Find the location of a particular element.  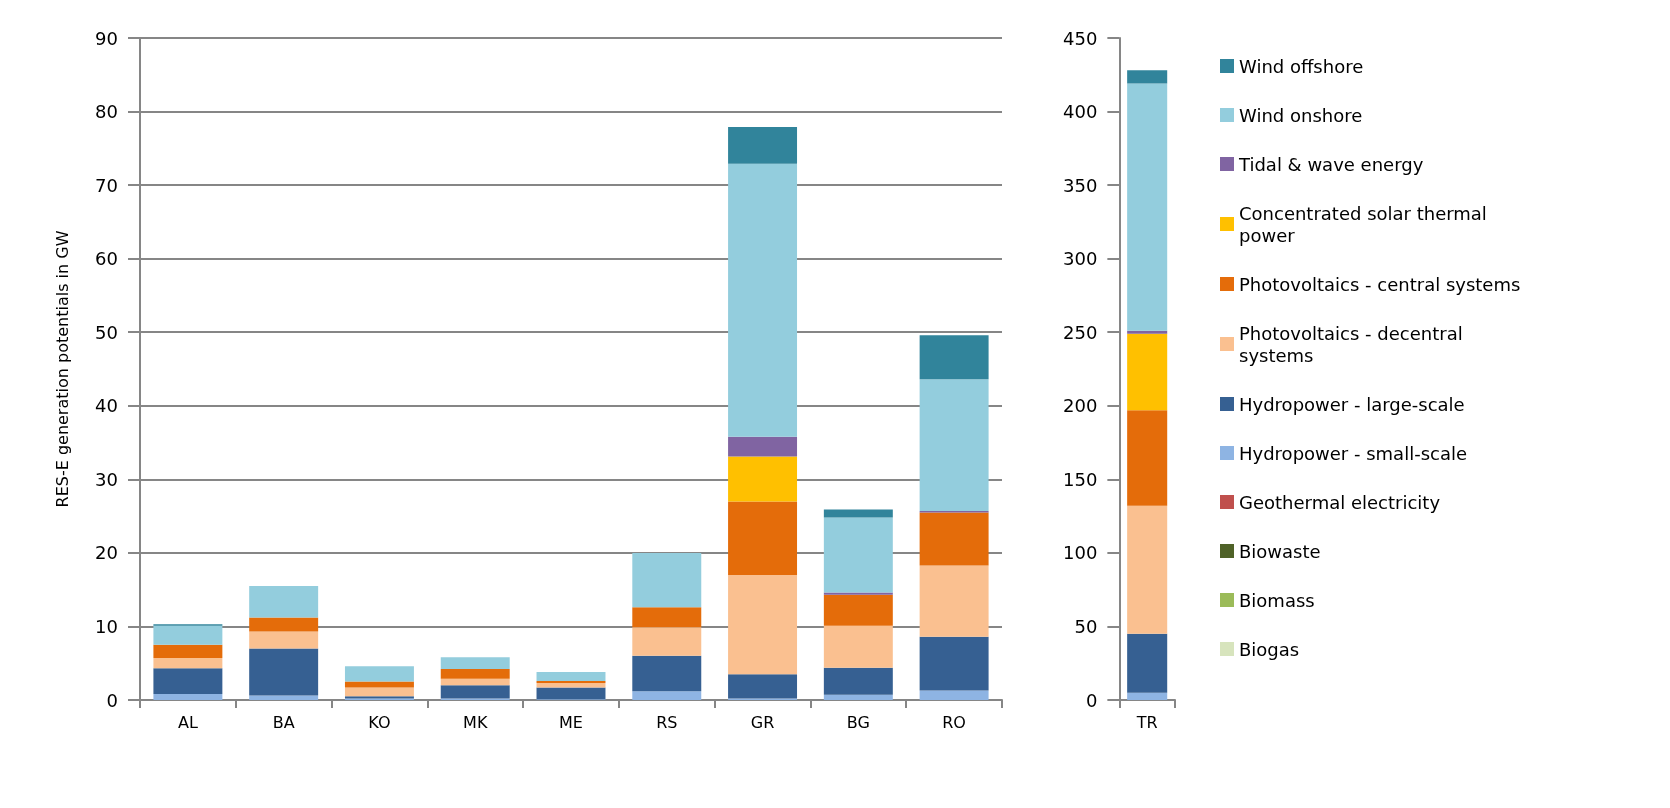

y-tick-label: 30 is located at coordinates (106, 479).